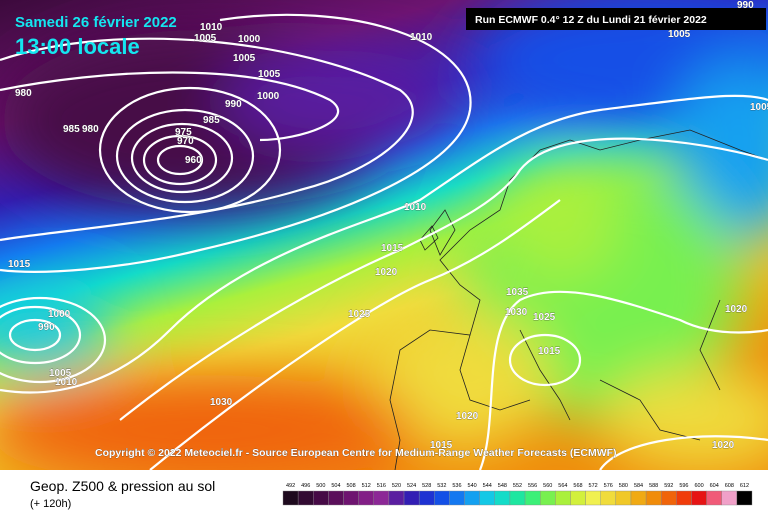 The height and width of the screenshot is (512, 768). What do you see at coordinates (290, 486) in the screenshot?
I see `scale-label: 492` at bounding box center [290, 486].